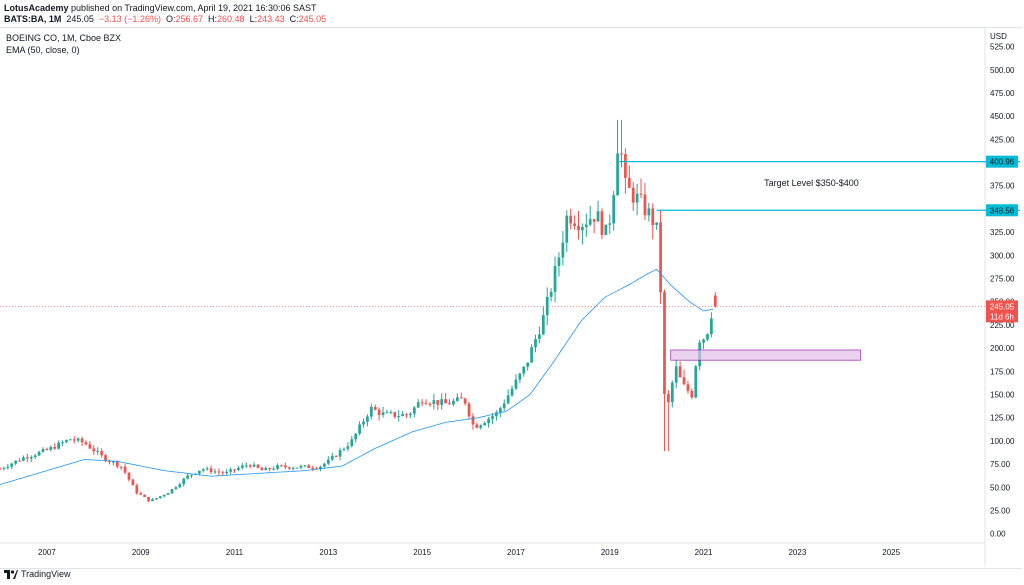  Describe the element at coordinates (271, 19) in the screenshot. I see `low-value: 243.43` at that location.